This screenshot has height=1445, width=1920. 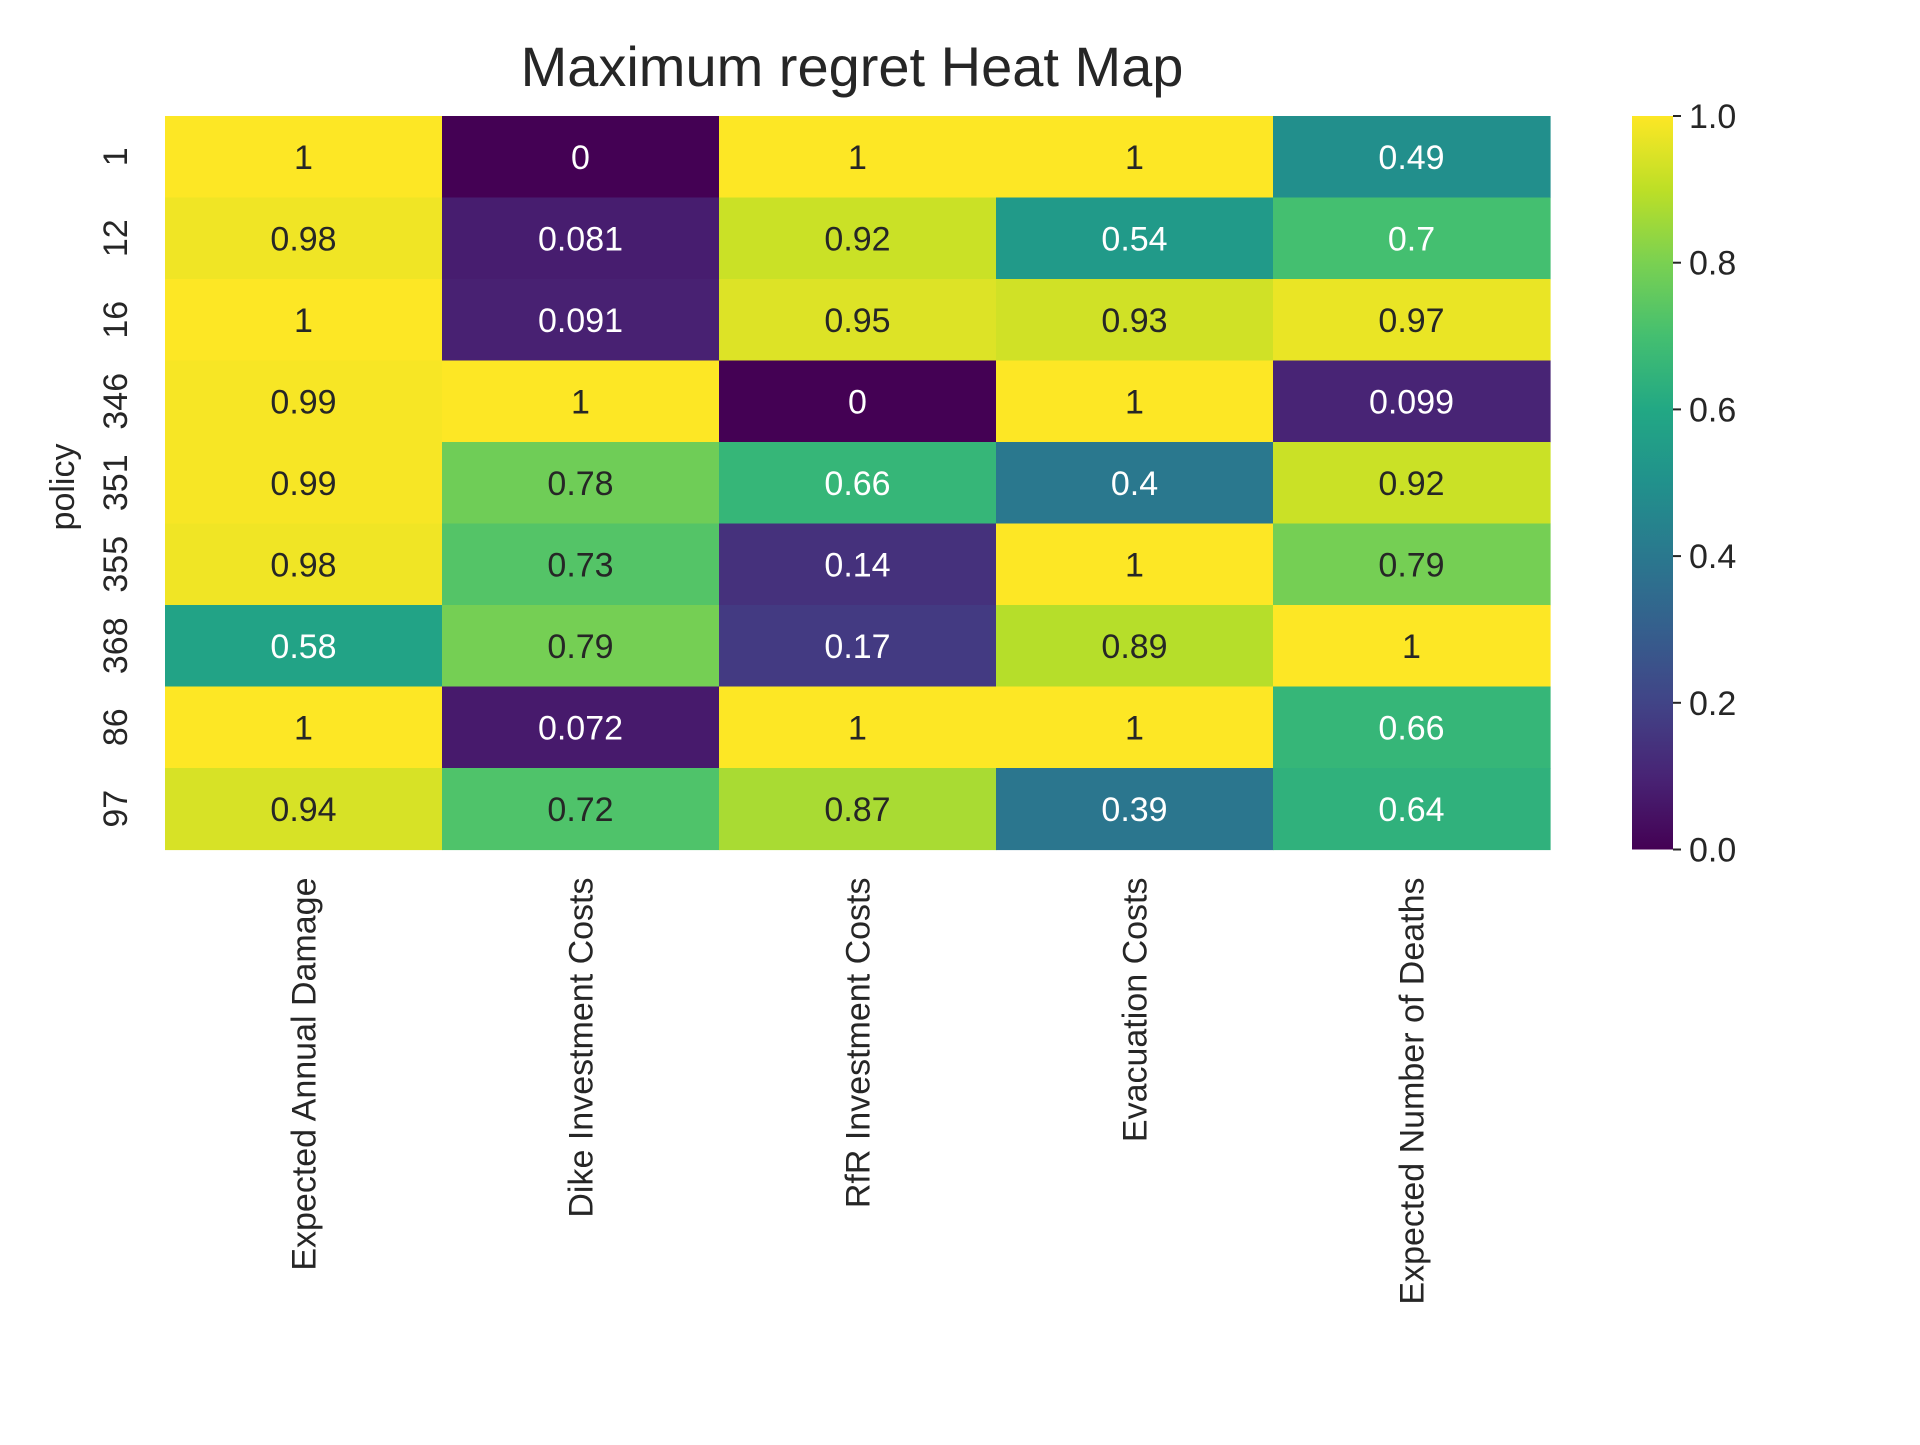 I want to click on cell-annotation: 0.54, so click(x=1134, y=239).